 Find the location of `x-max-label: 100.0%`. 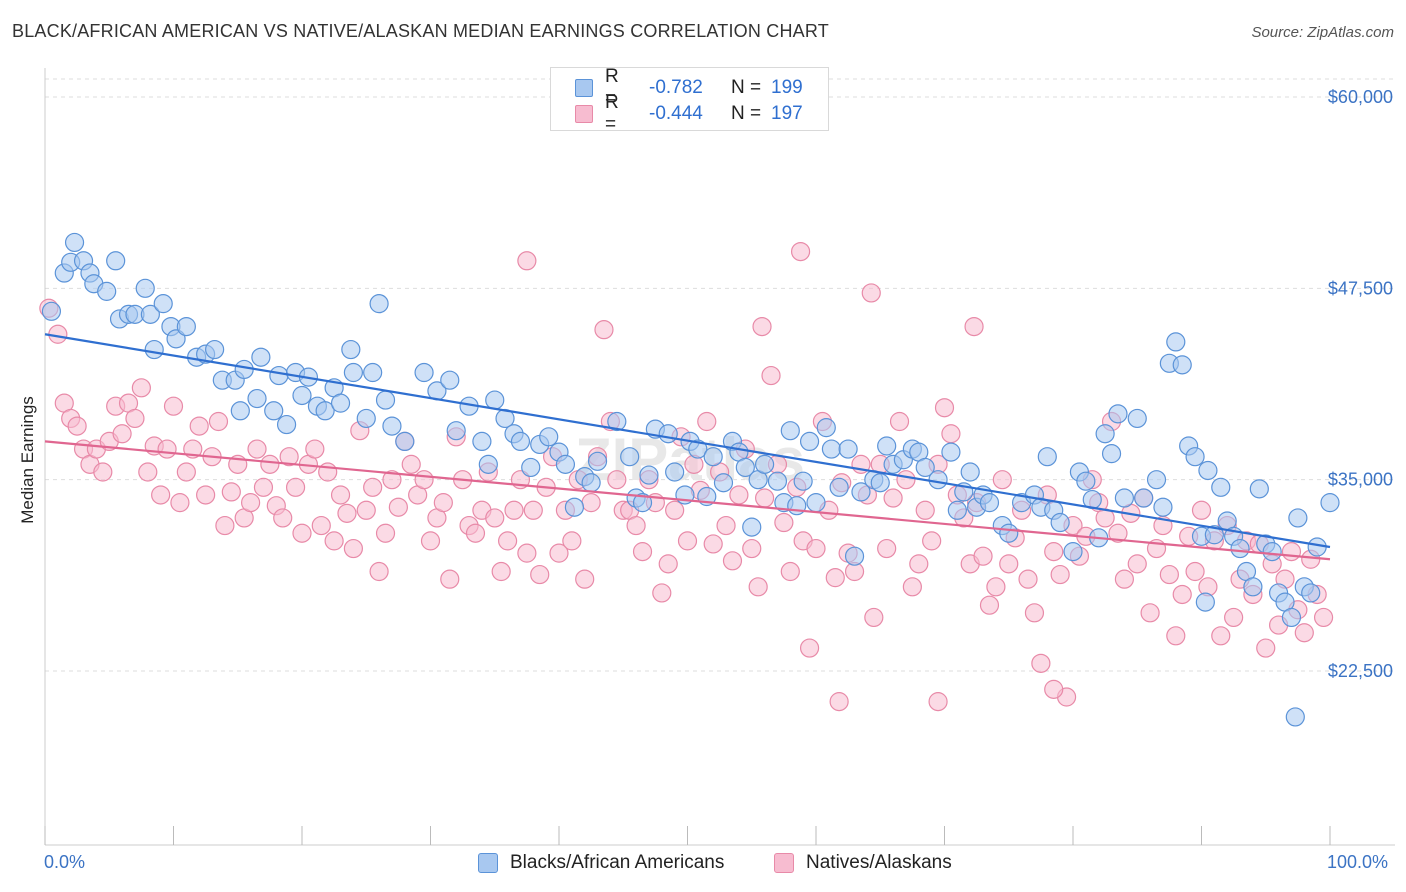

x-max-label: 100.0% is located at coordinates (1358, 862).